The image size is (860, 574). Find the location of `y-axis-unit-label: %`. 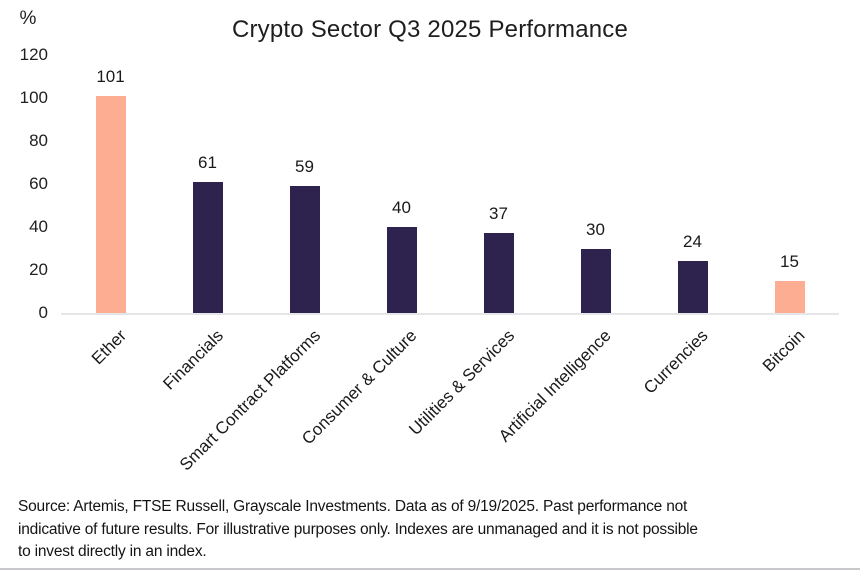

y-axis-unit-label: % is located at coordinates (28, 18).